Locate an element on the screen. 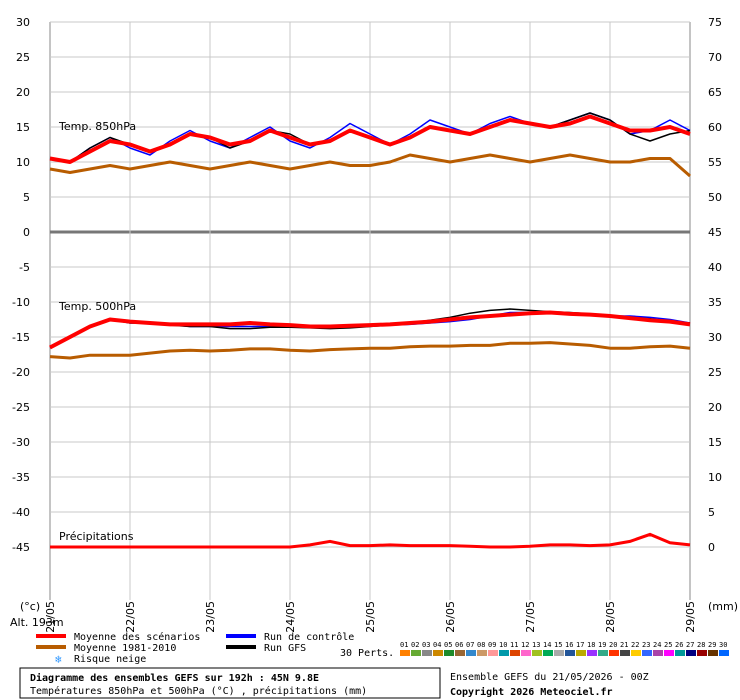  pert-number-label: 09 is located at coordinates (492, 645).